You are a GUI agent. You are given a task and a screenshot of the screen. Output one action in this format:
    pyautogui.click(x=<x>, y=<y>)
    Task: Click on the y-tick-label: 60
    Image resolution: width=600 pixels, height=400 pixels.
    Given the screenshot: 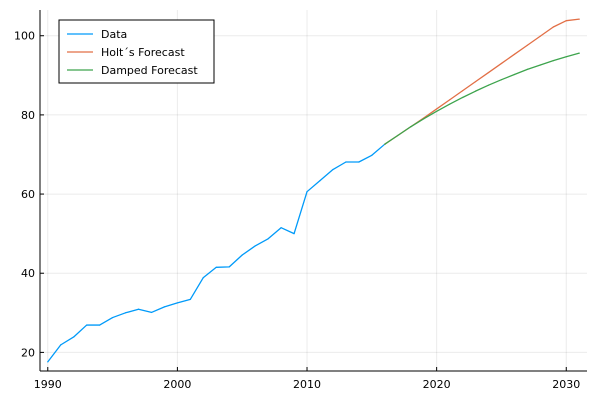 What is the action you would take?
    pyautogui.click(x=28, y=194)
    